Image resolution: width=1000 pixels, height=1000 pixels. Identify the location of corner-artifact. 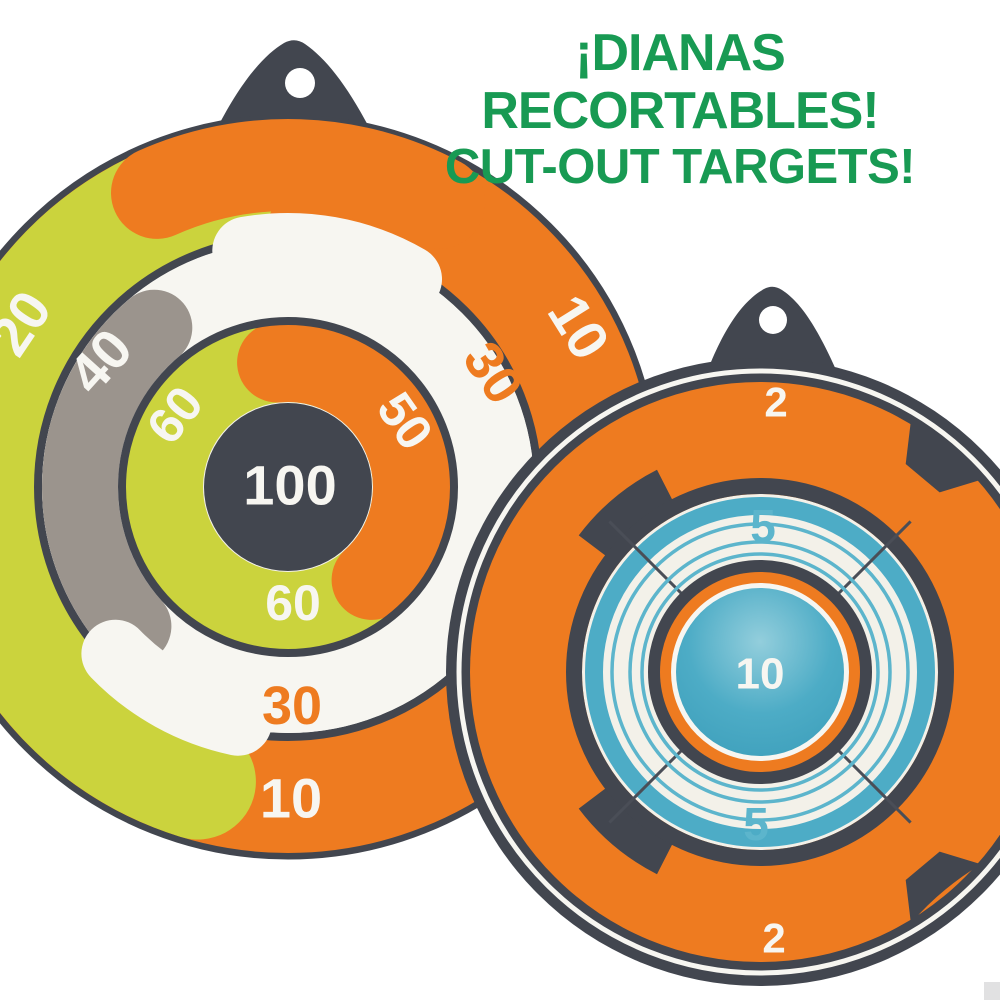
(992, 991).